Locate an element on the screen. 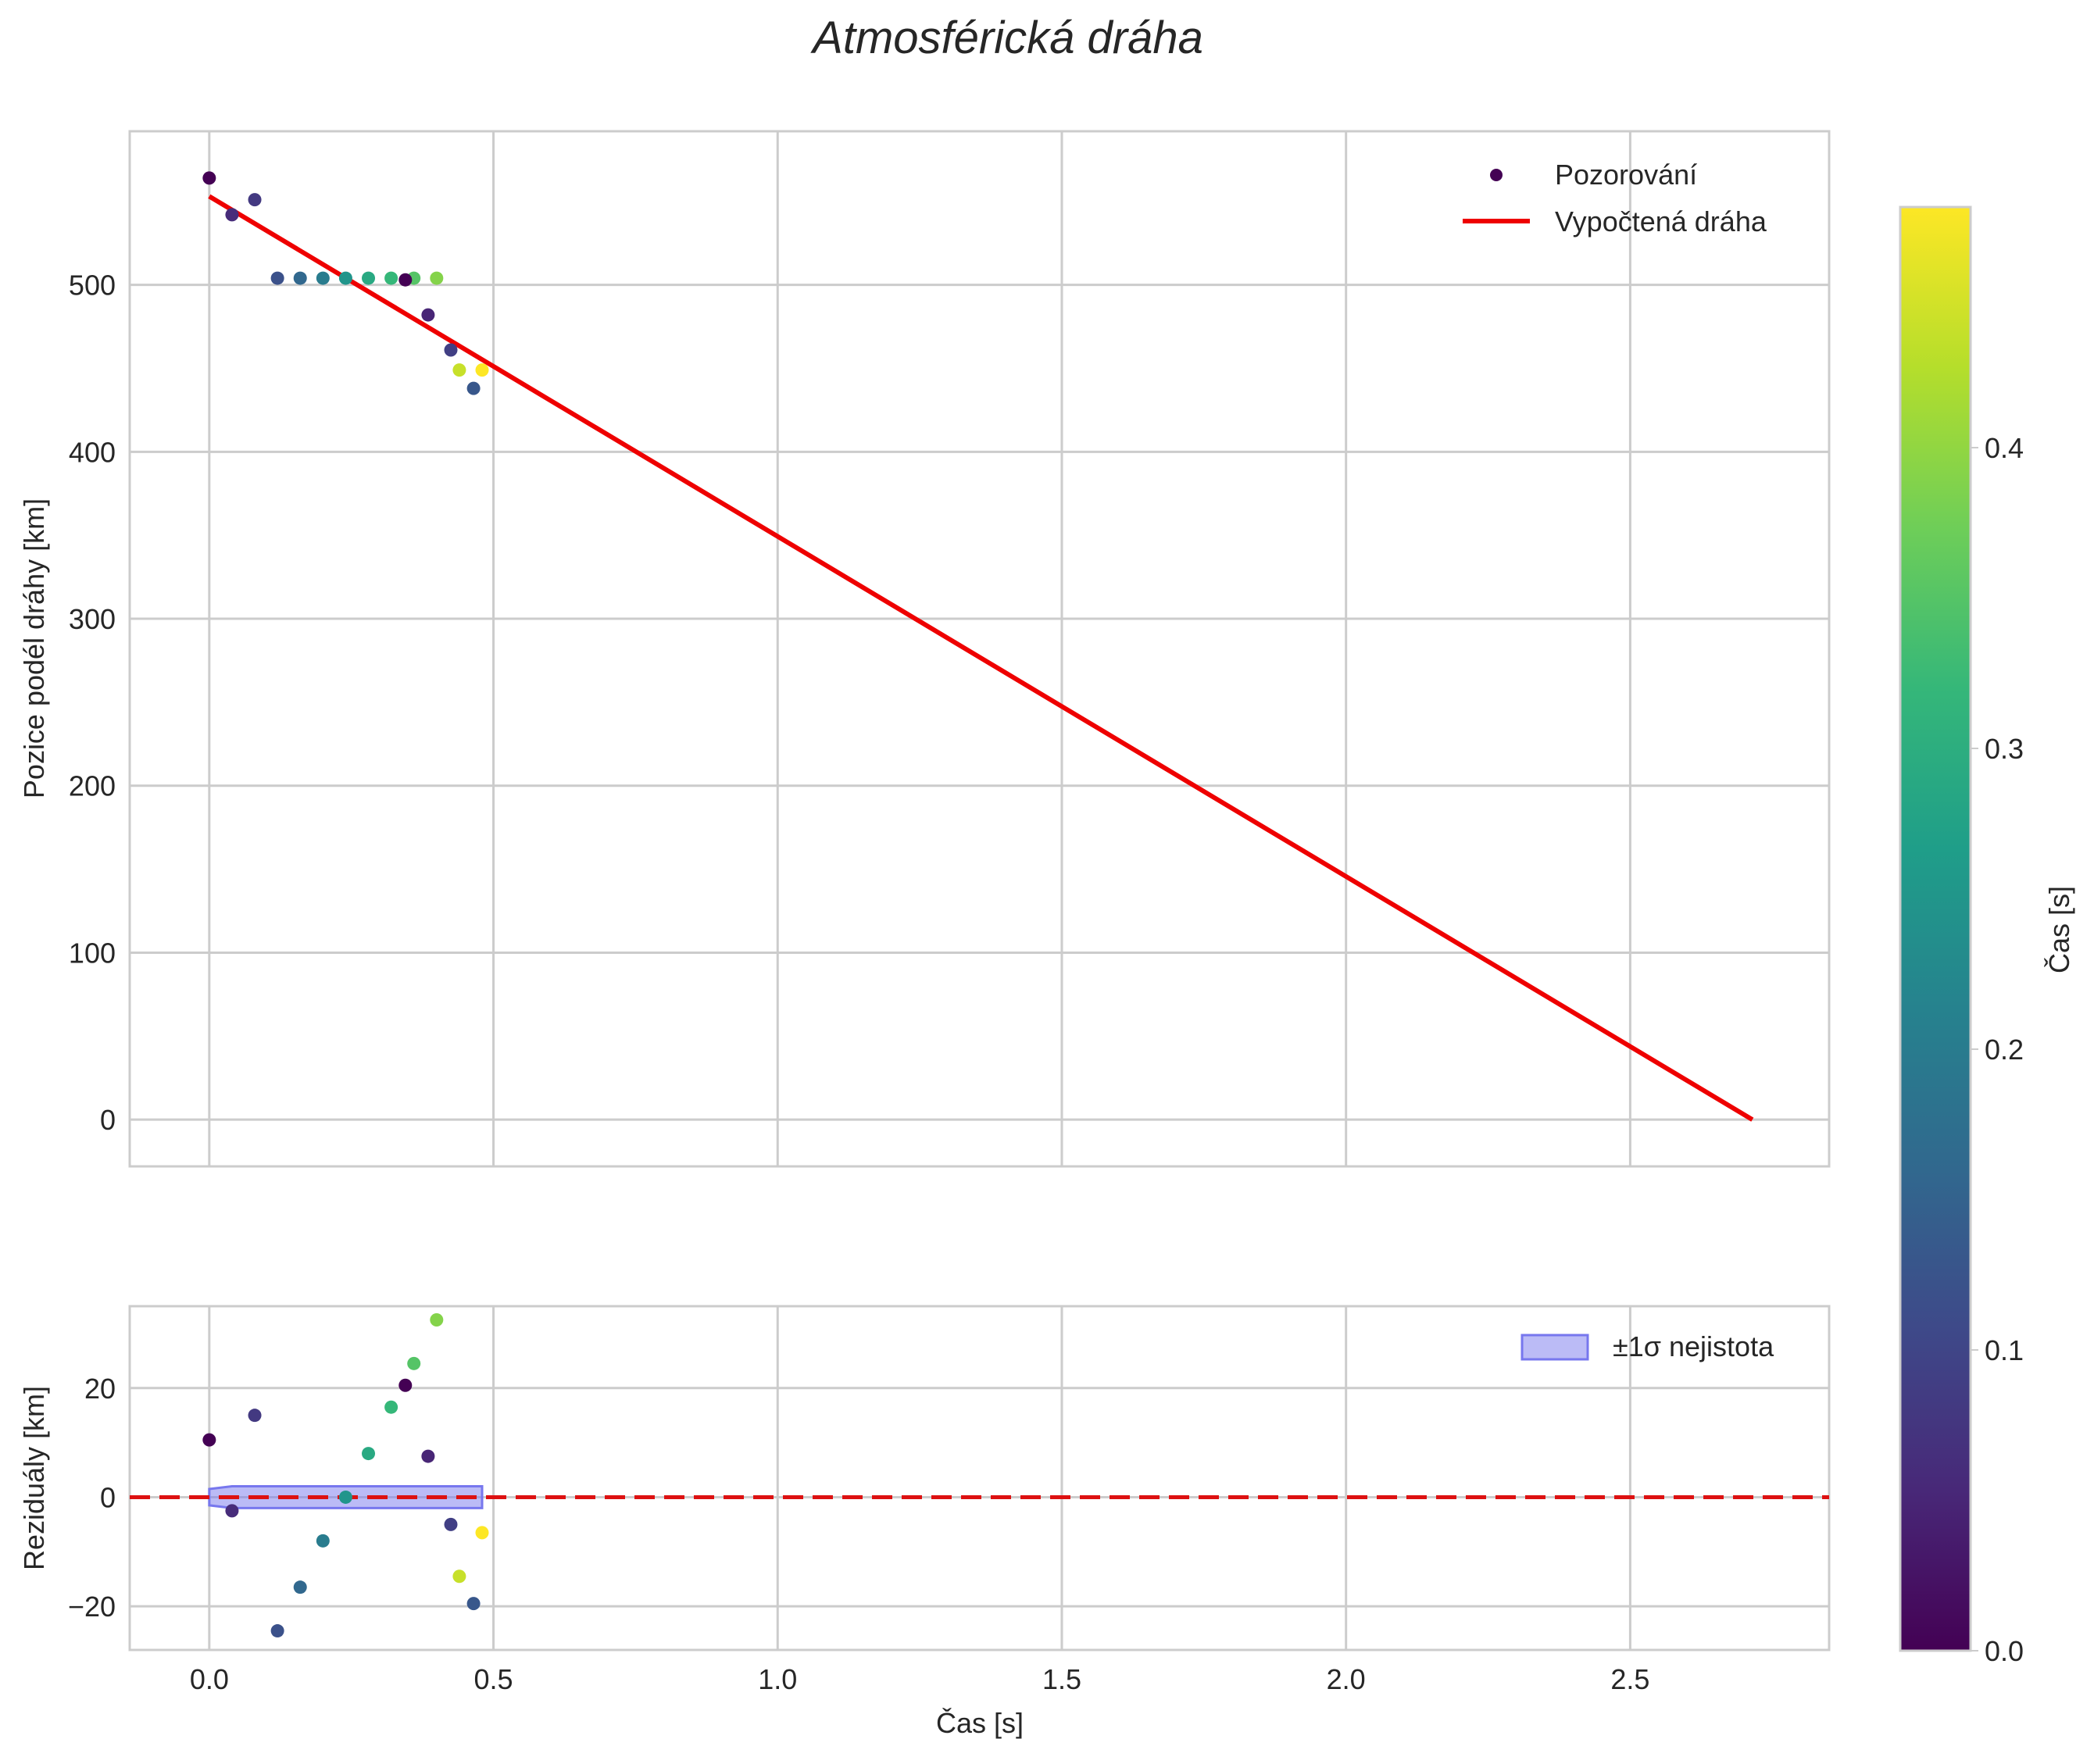 This screenshot has width=2094, height=1764. legend-uncertainty-swatch is located at coordinates (1554, 1347).